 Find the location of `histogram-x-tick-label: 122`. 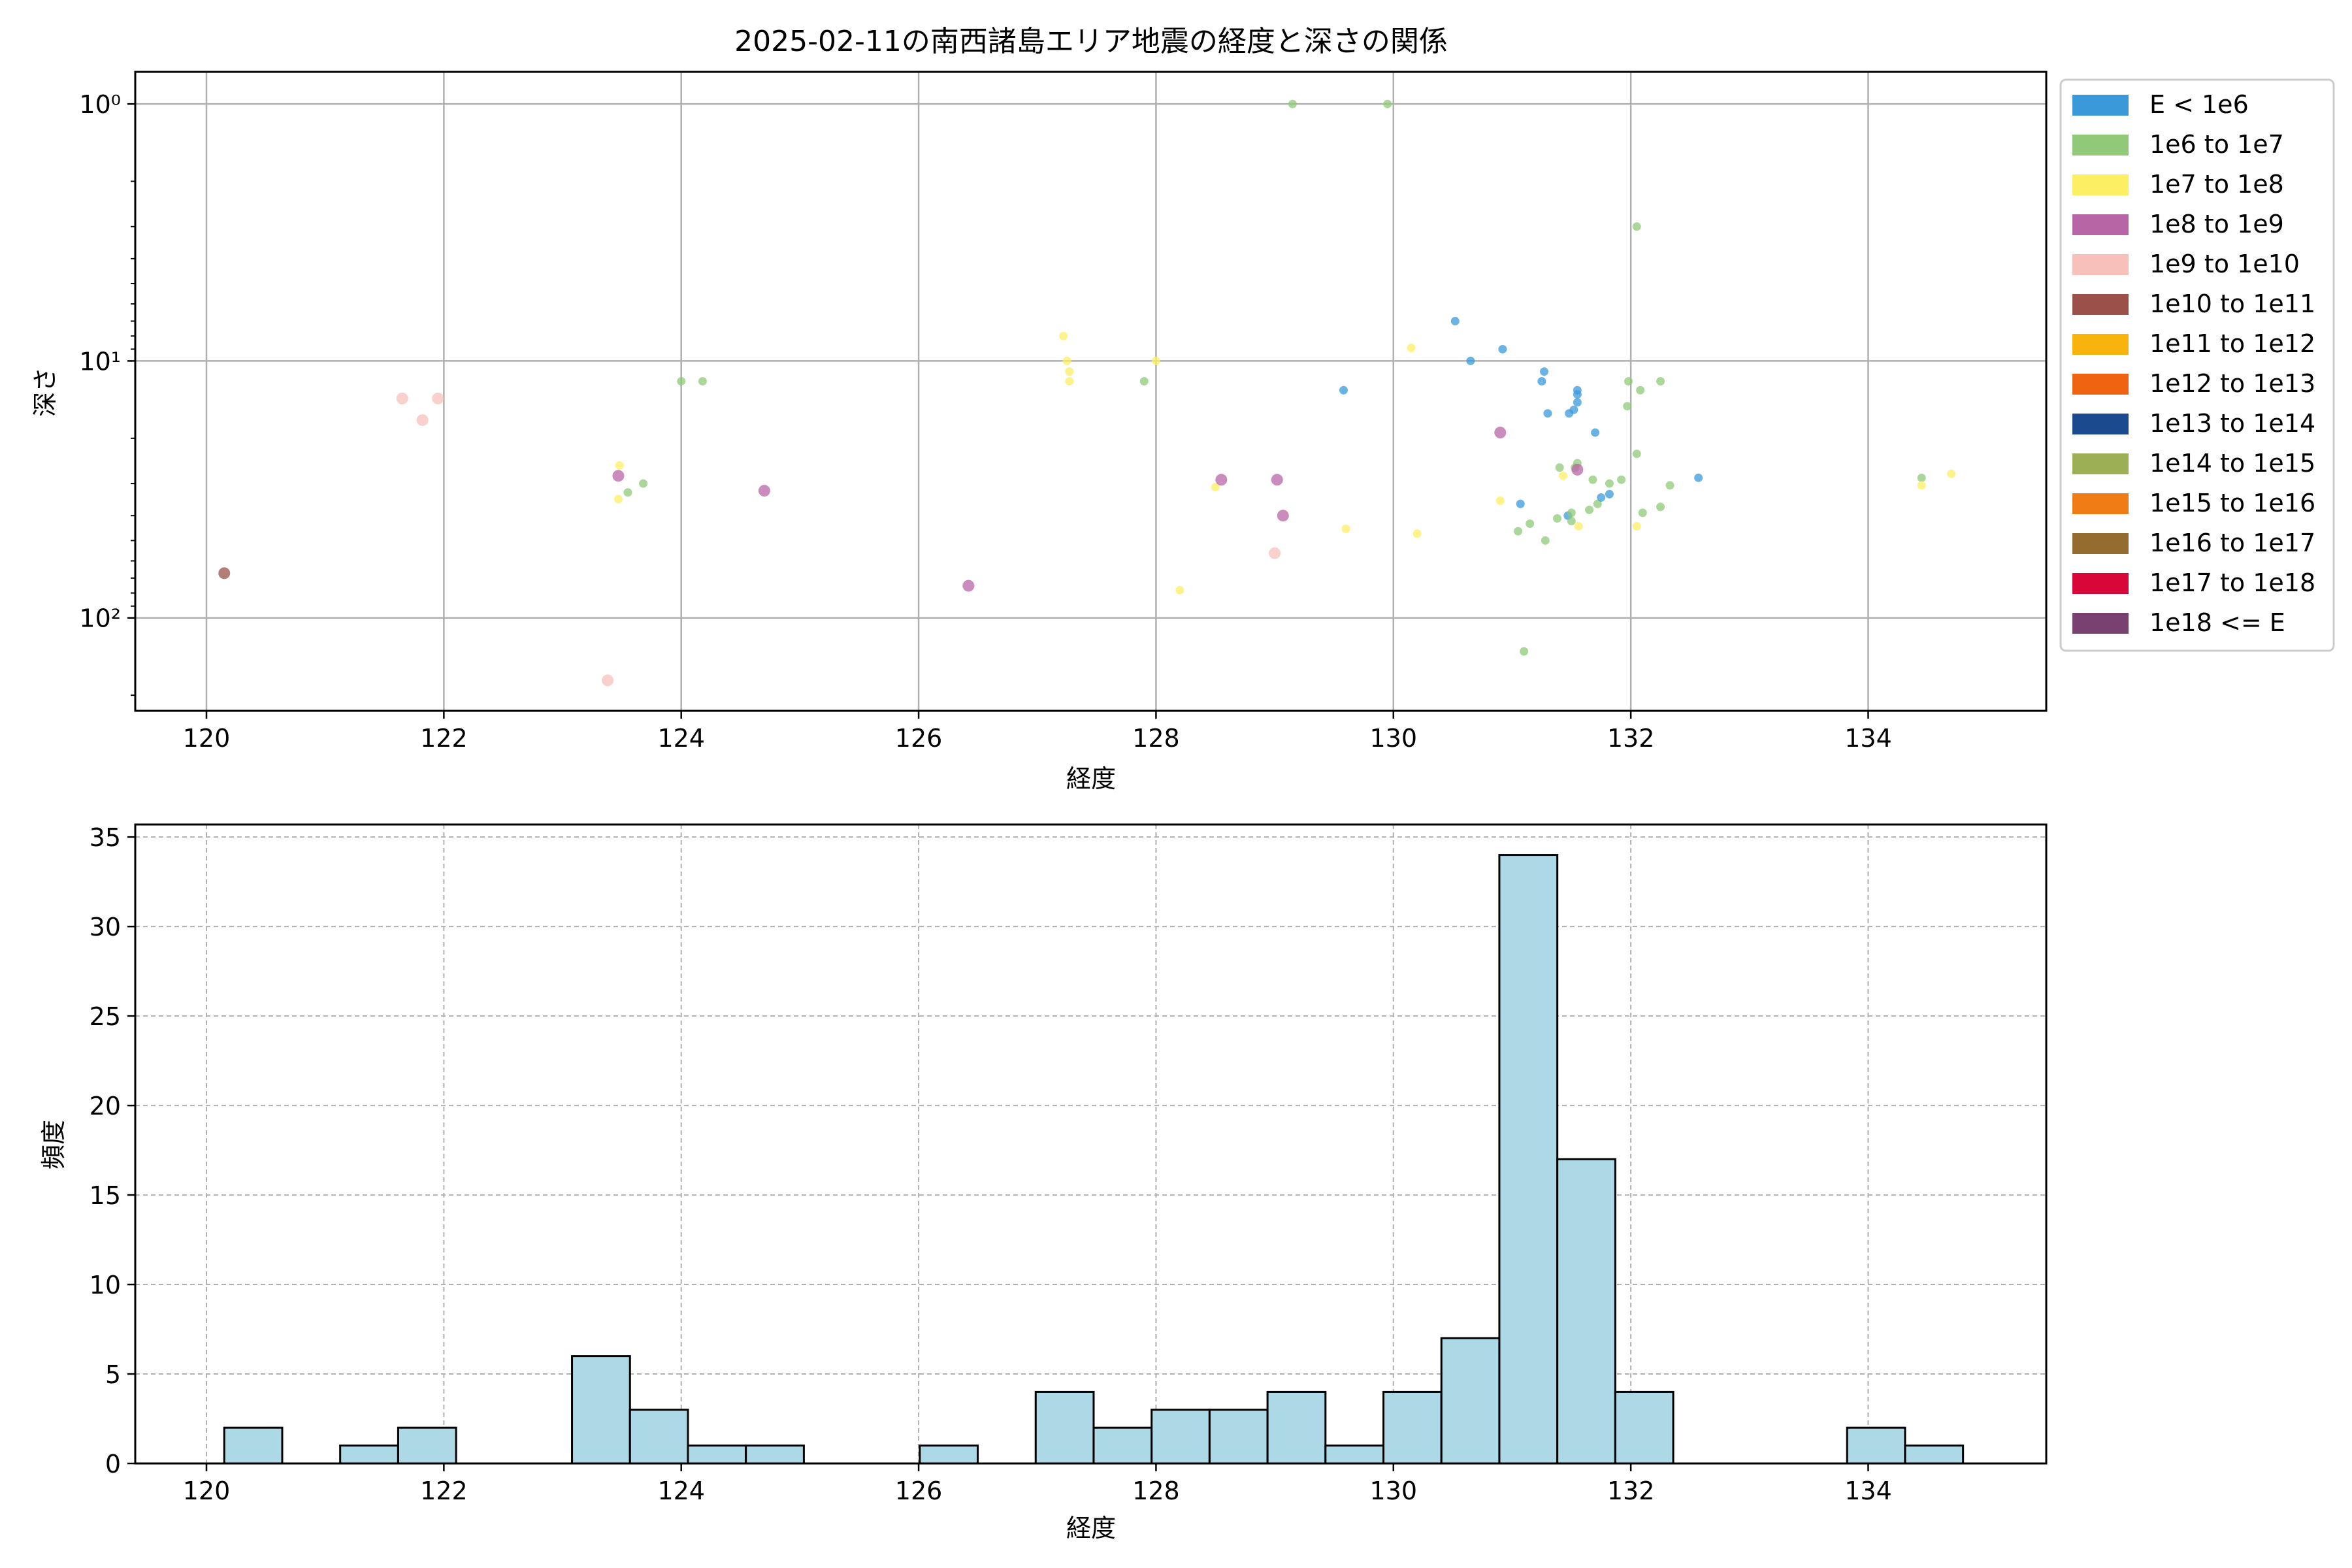

histogram-x-tick-label: 122 is located at coordinates (444, 1491).